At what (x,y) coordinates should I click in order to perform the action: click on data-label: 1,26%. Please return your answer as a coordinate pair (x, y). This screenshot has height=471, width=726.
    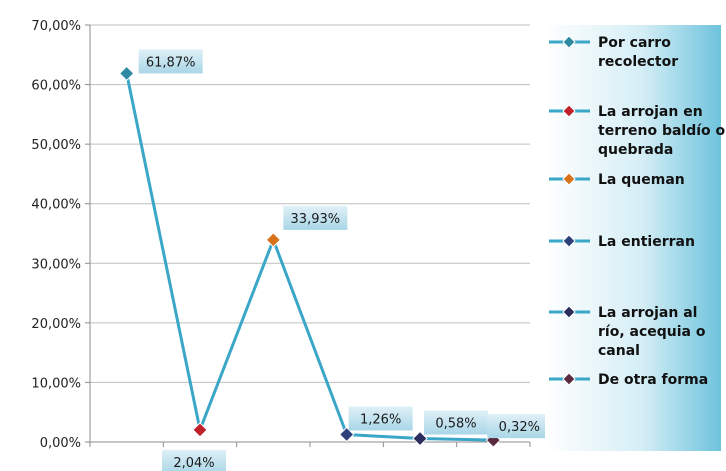
    Looking at the image, I should click on (380, 419).